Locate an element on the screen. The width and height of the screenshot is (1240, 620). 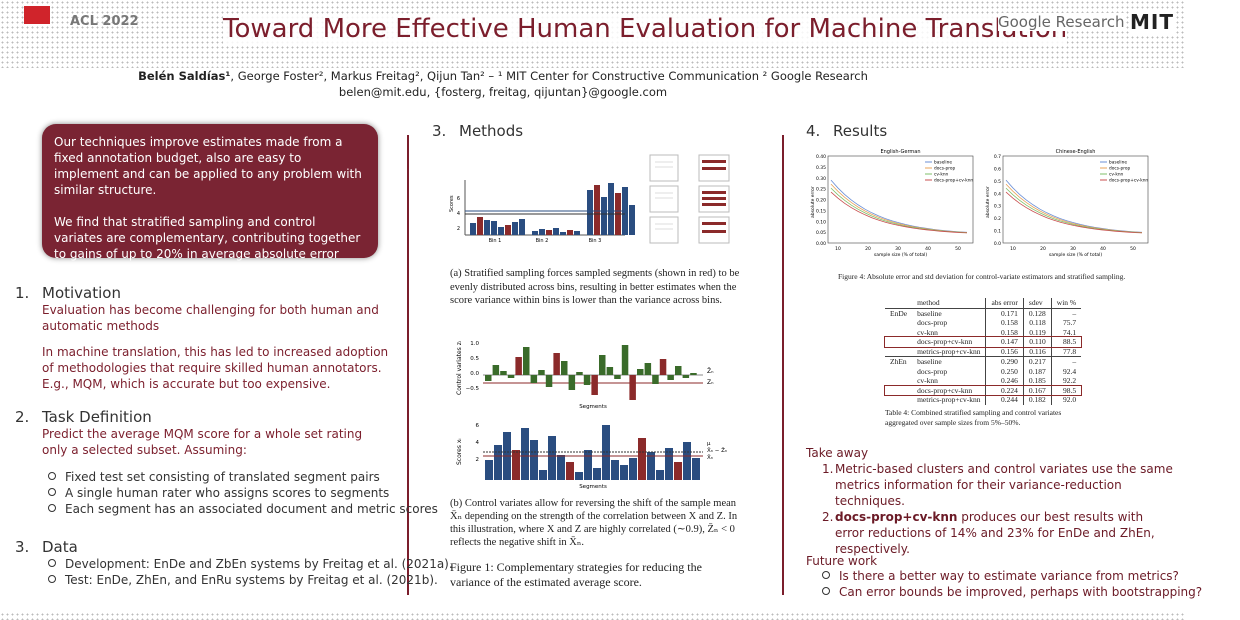
table-row: docs-prop+cv-knn 0.224 0.167 98.5 is located at coordinates (983, 390).